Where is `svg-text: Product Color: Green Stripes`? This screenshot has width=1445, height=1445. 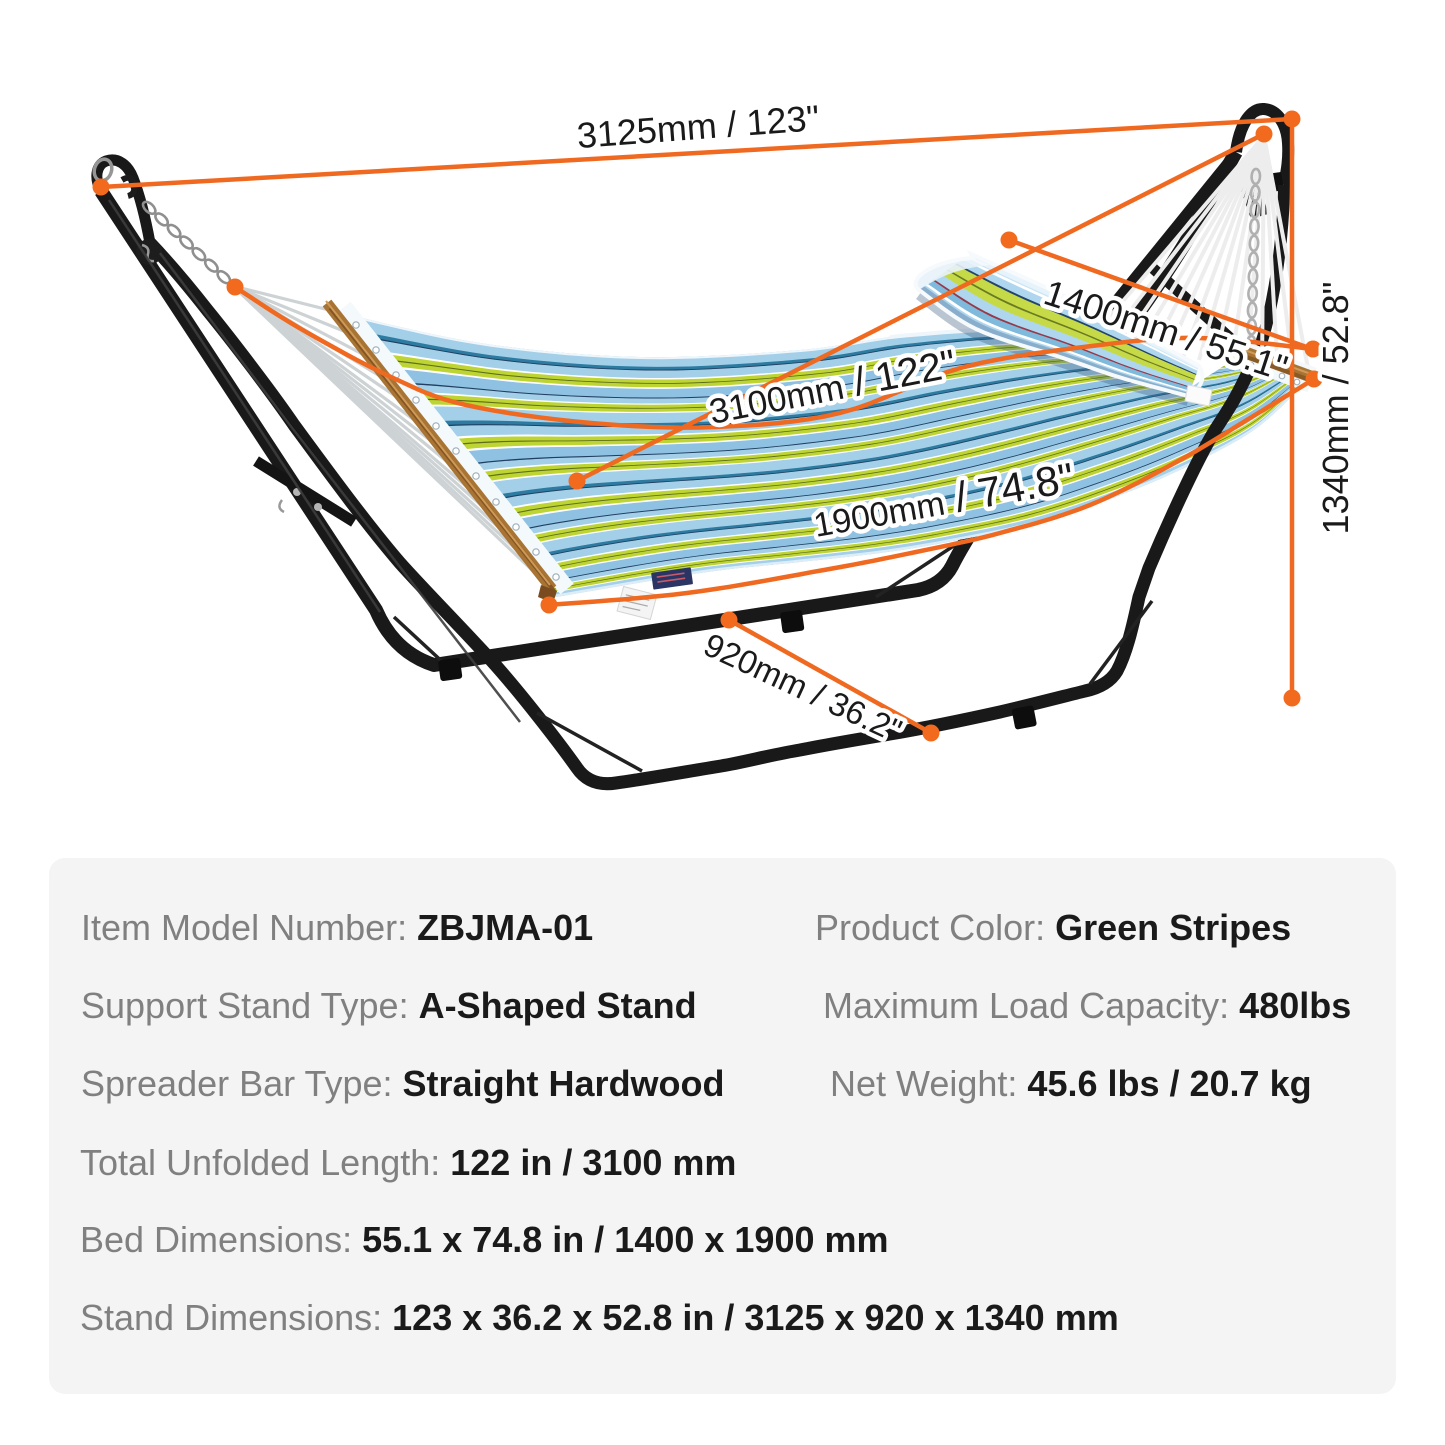
svg-text: Product Color: Green Stripes is located at coordinates (1053, 927).